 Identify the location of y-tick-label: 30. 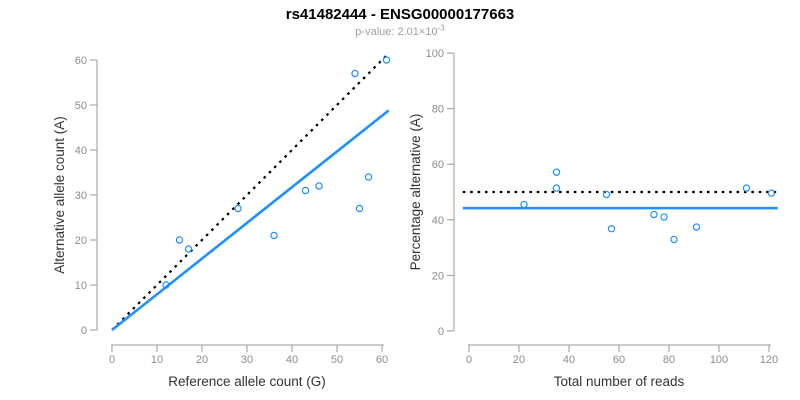
(81, 196).